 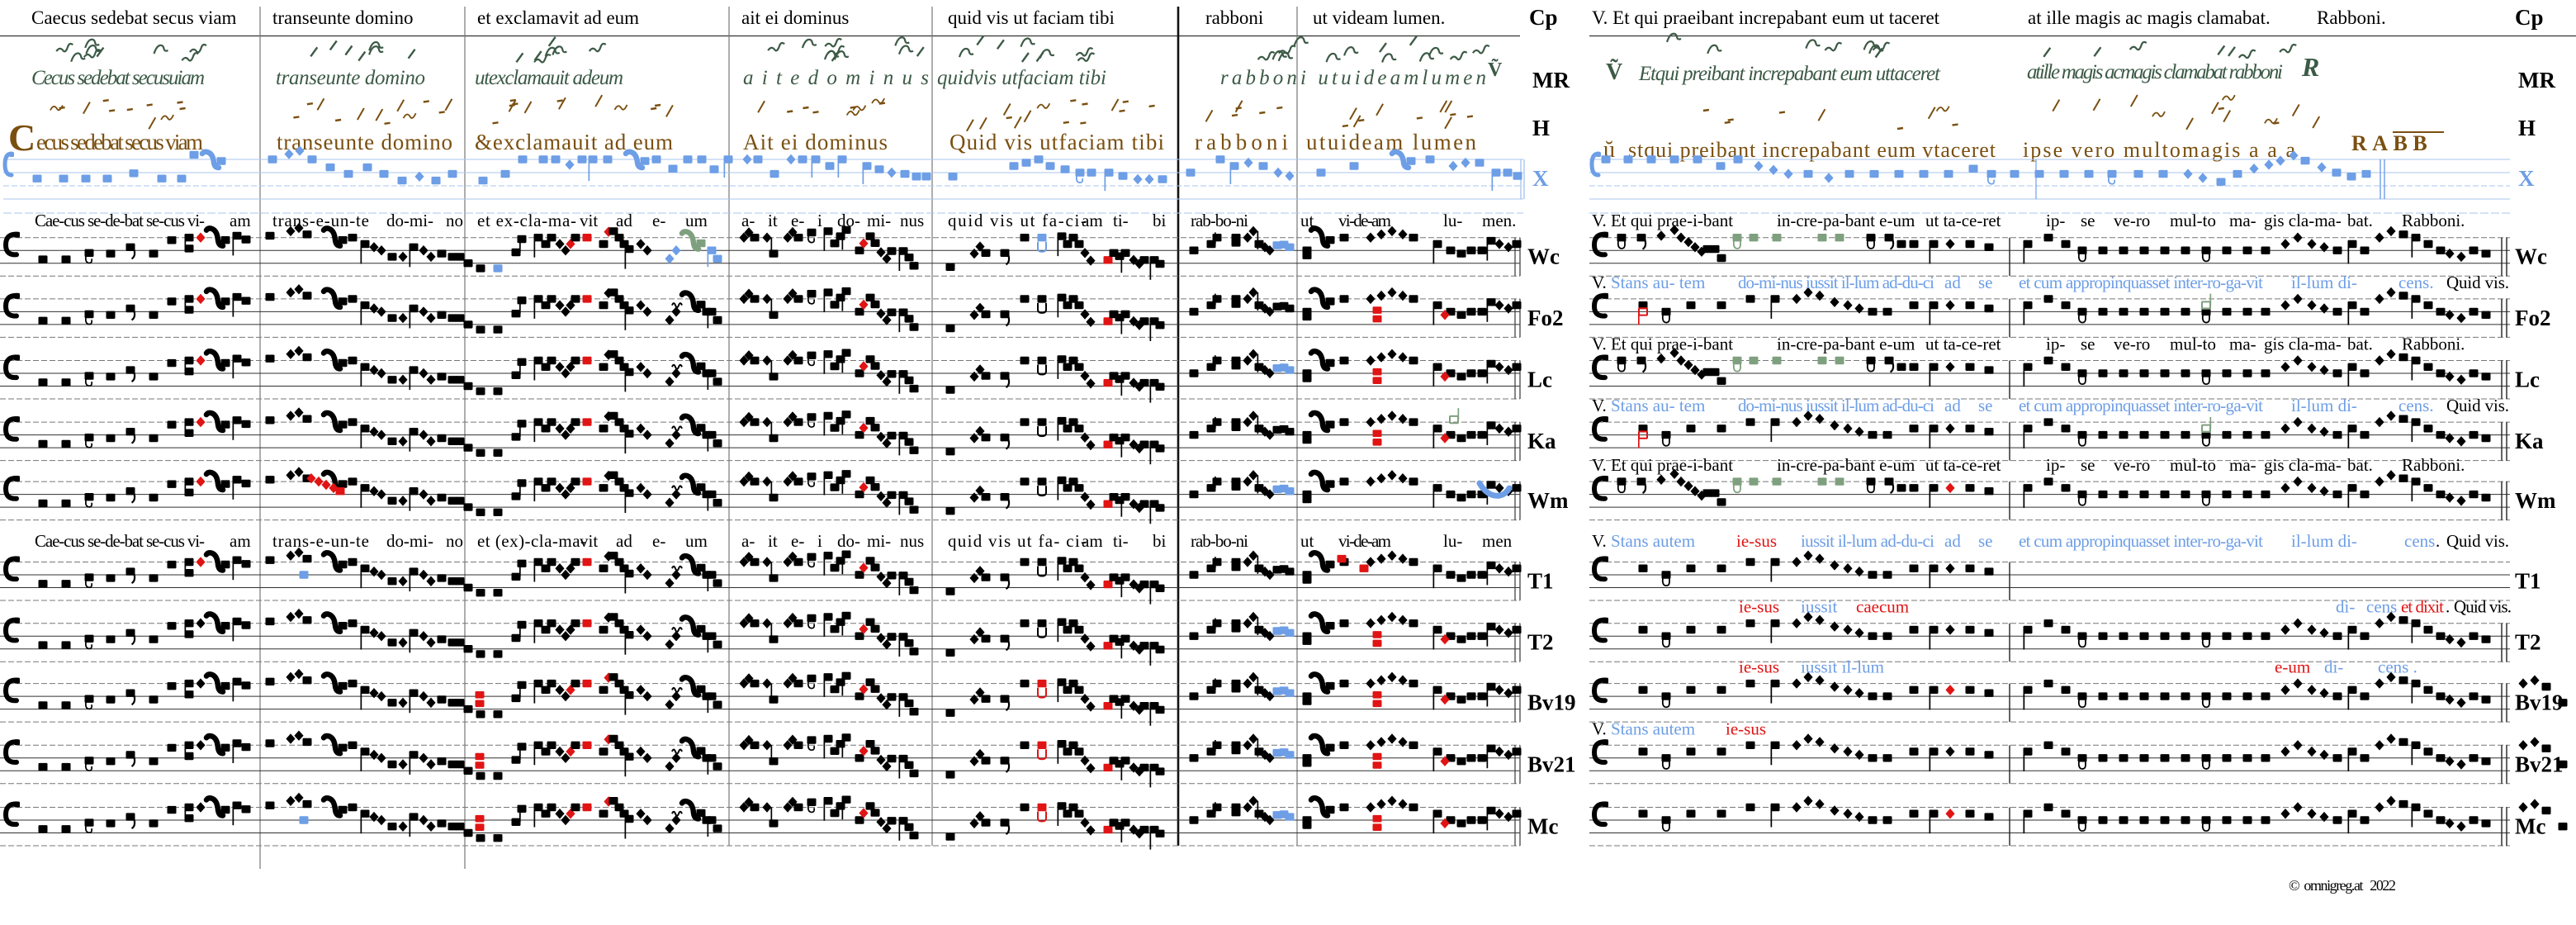 I want to click on svg-text: it, so click(x=773, y=220).